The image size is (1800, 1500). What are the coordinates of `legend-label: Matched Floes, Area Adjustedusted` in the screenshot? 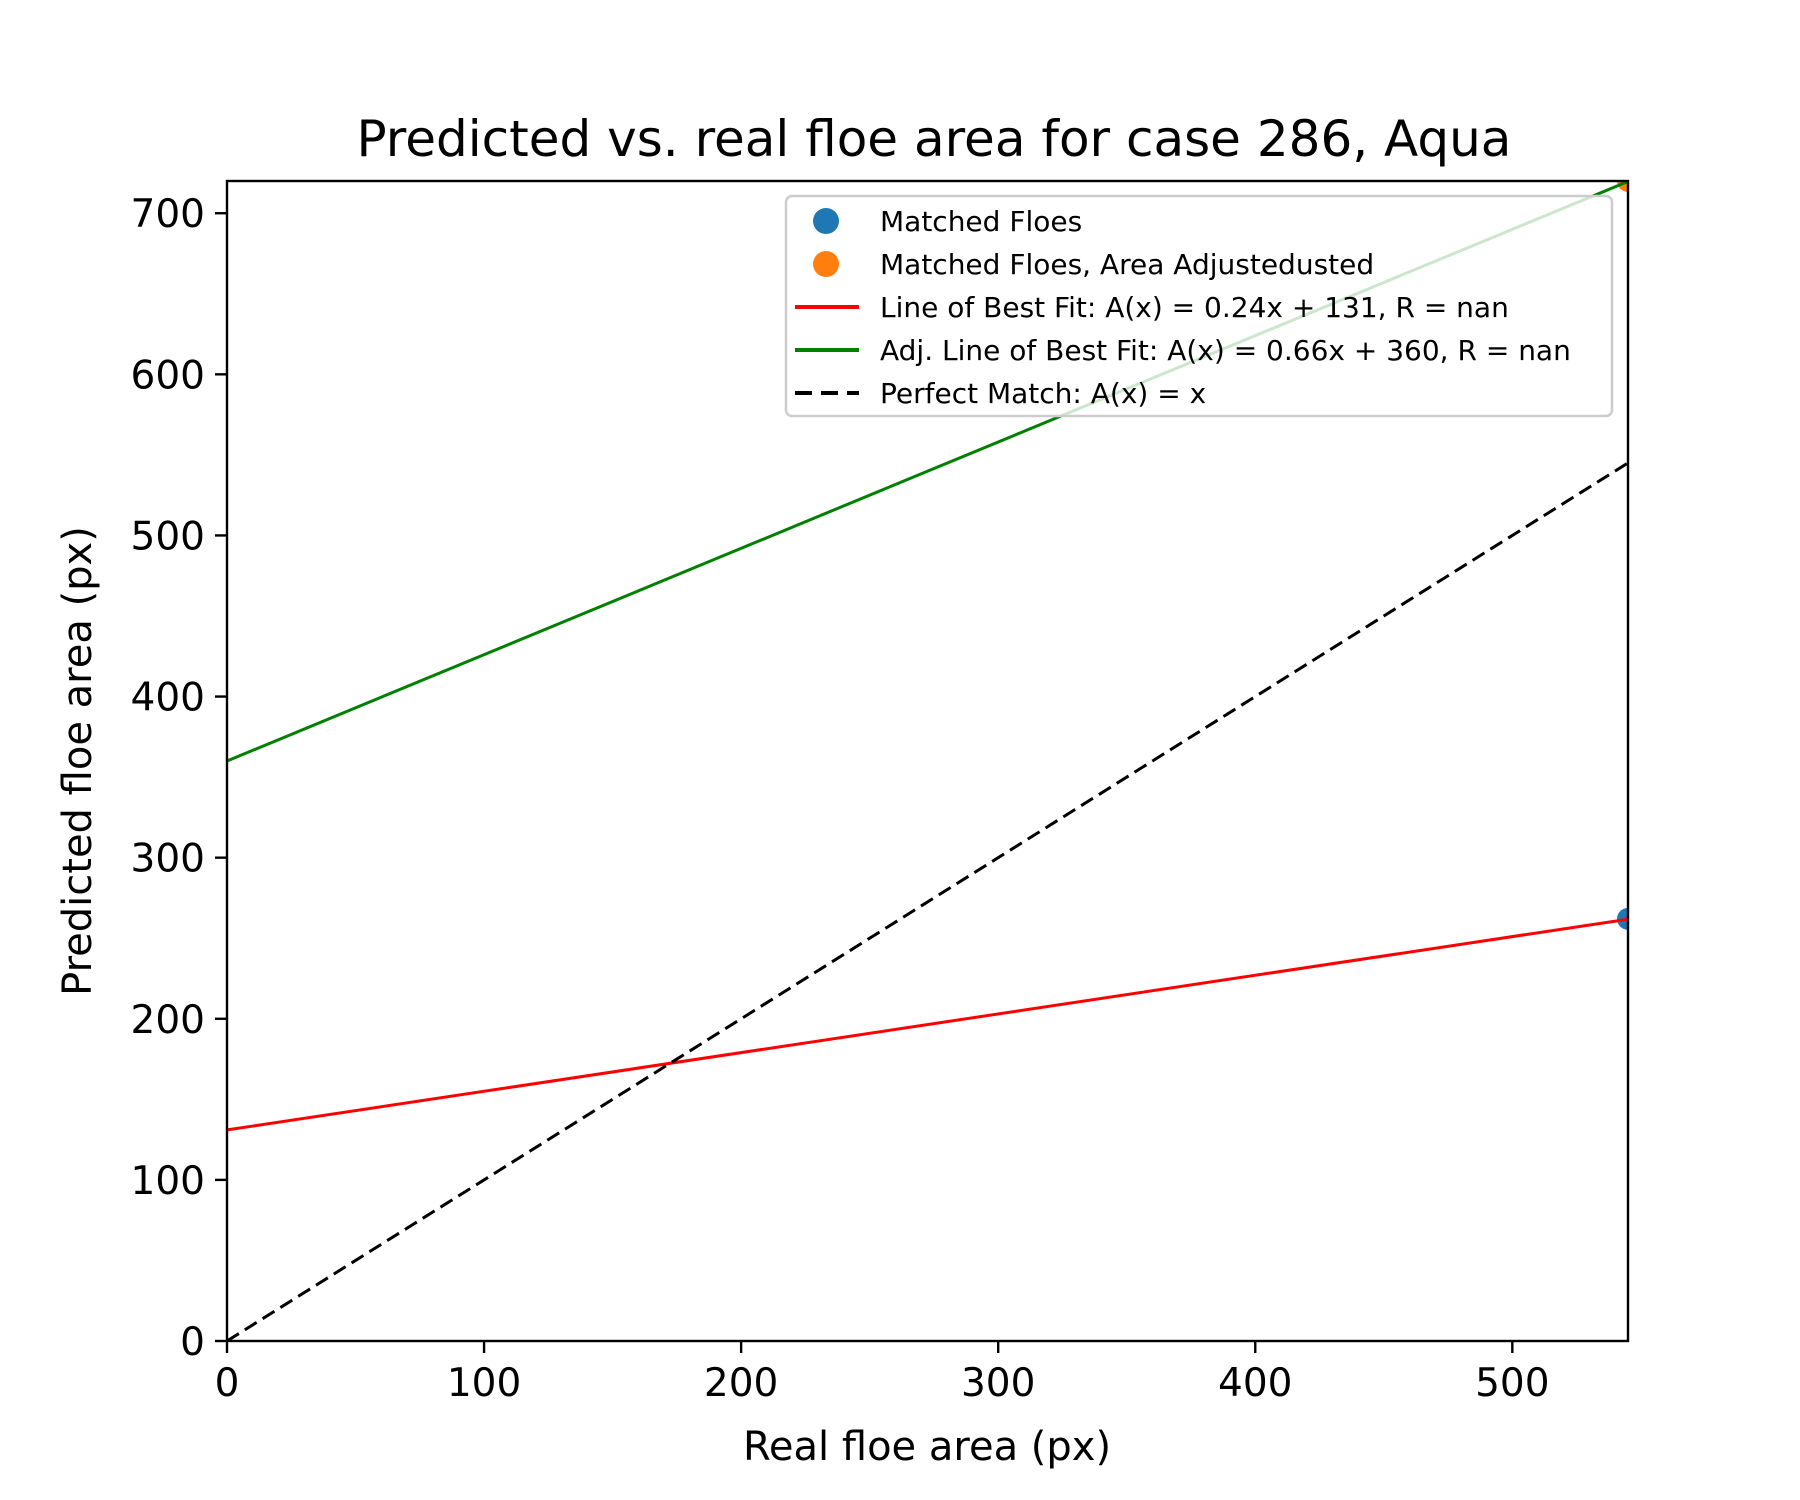 It's located at (1127, 264).